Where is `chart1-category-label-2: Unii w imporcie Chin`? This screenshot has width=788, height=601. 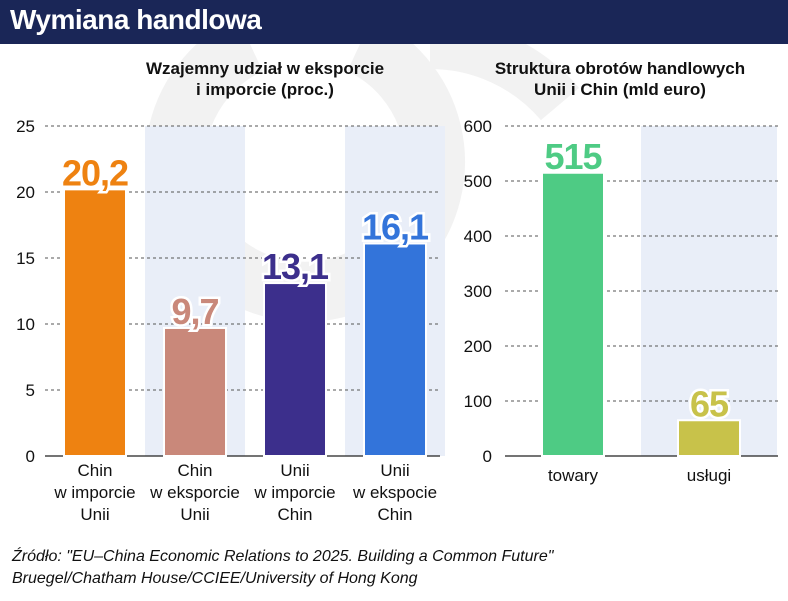 chart1-category-label-2: Unii w imporcie Chin is located at coordinates (294, 492).